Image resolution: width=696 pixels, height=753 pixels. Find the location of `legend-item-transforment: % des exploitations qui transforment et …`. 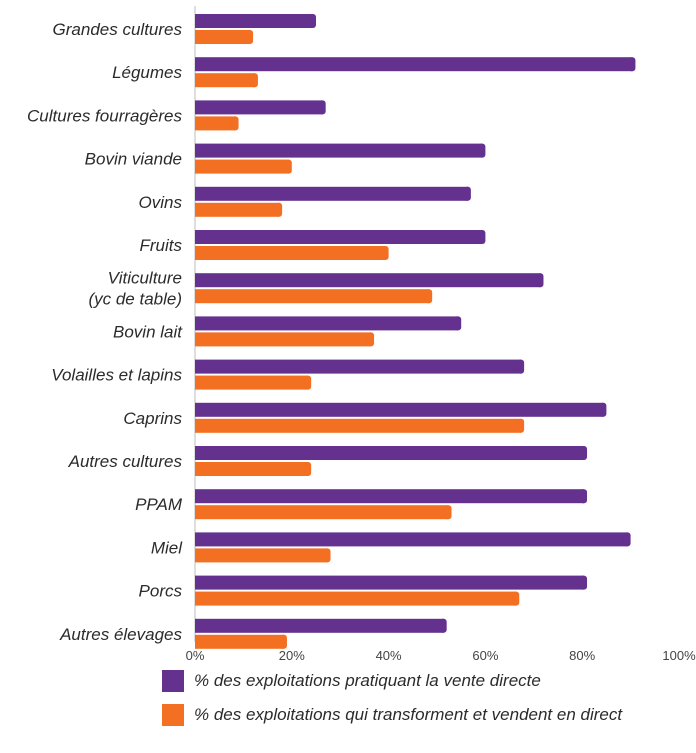

legend-item-transforment: % des exploitations qui transforment et … is located at coordinates (392, 715).